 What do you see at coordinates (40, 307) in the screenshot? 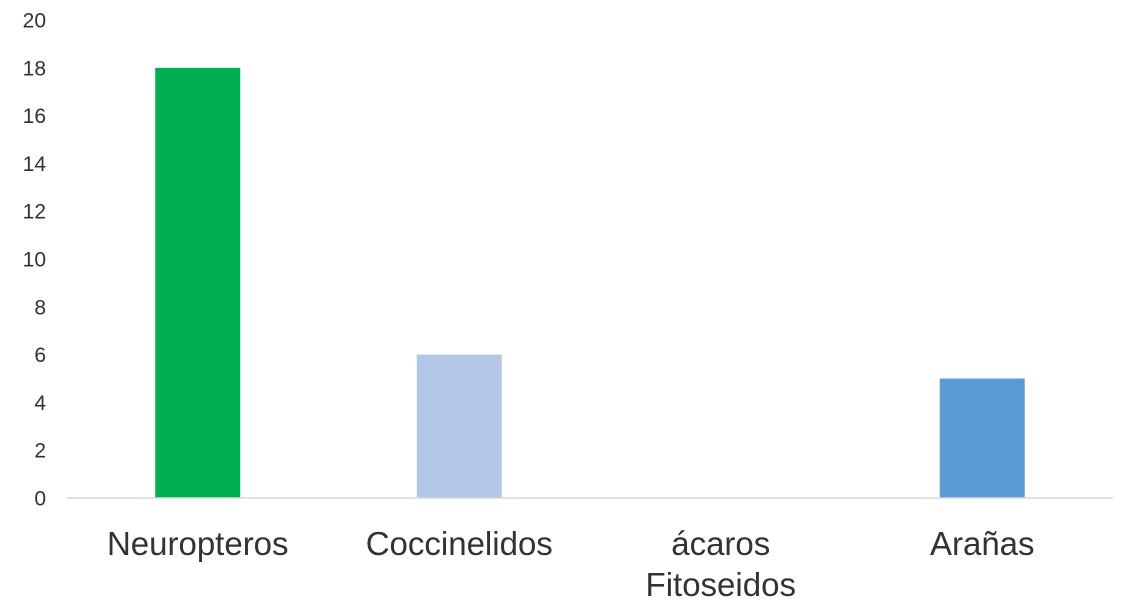
I see `y-tick-label: 8` at bounding box center [40, 307].